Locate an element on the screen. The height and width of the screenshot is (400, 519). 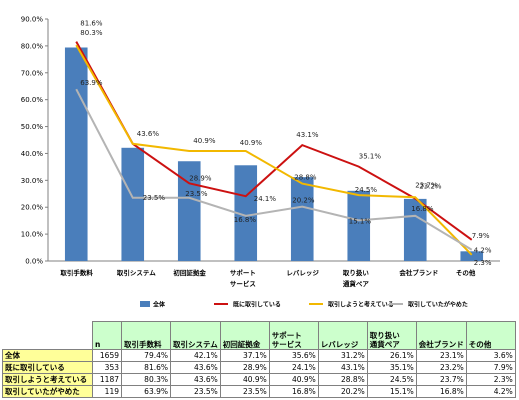
table-cell: 7.9% is located at coordinates (490, 367).